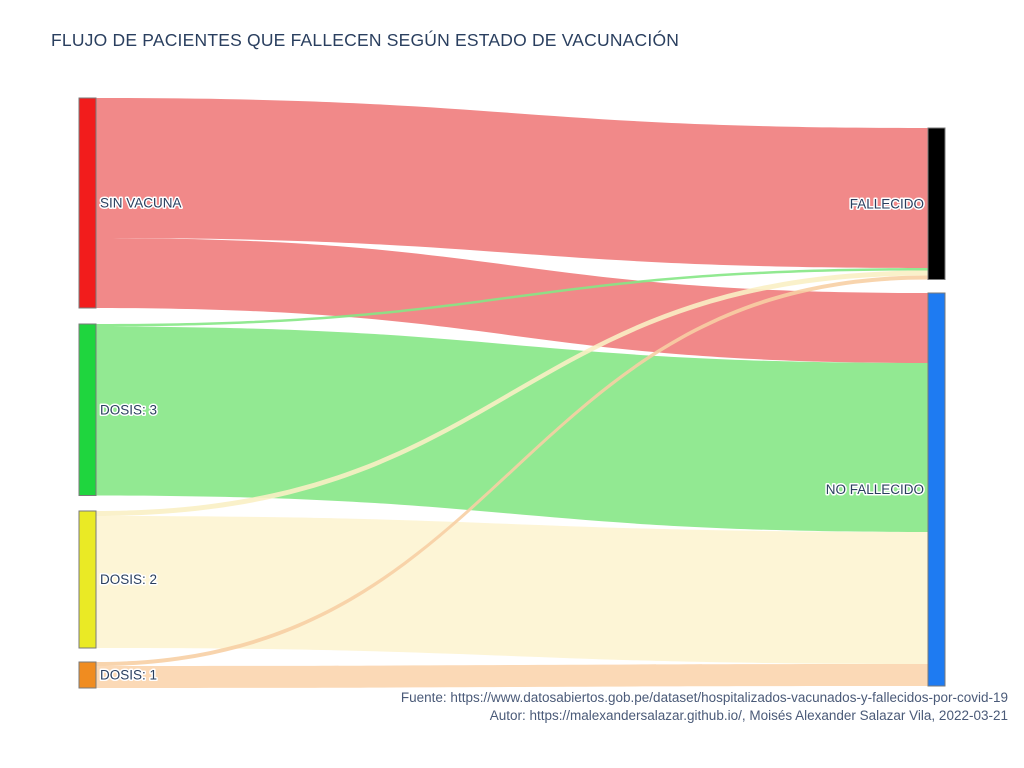 Image resolution: width=1024 pixels, height=768 pixels. Describe the element at coordinates (128, 409) in the screenshot. I see `sankey-node-label-dosis-3: DOSIS: 3` at that location.